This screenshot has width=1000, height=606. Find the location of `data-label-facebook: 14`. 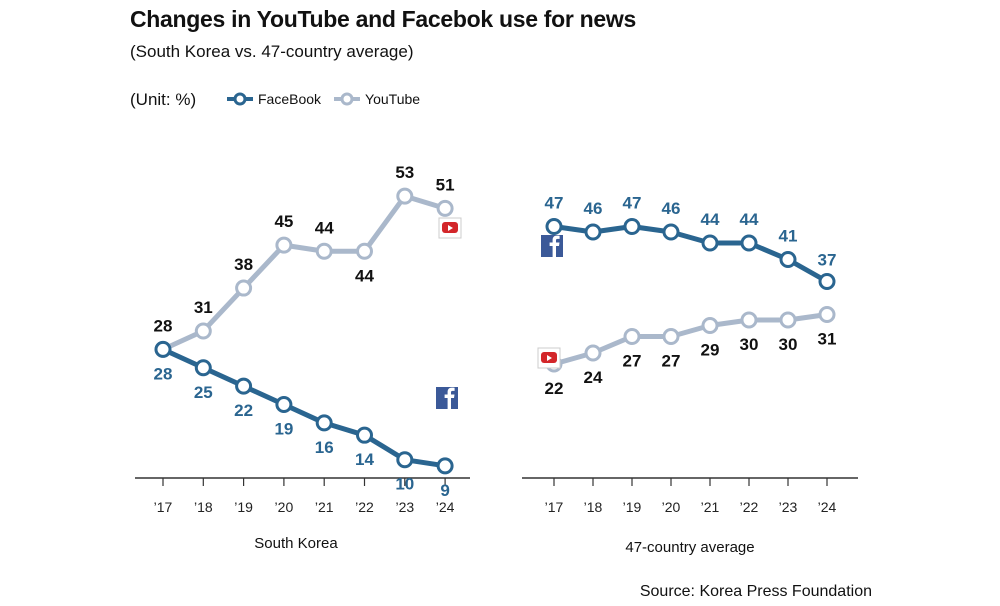

data-label-facebook: 14 is located at coordinates (364, 459).